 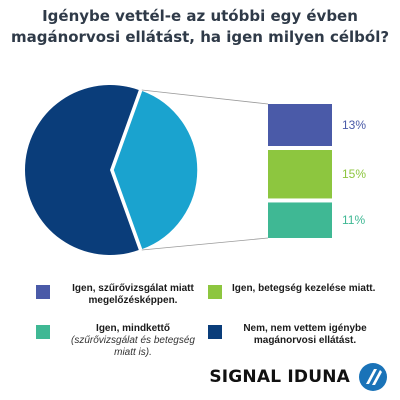 What do you see at coordinates (304, 288) in the screenshot?
I see `legend-label-treatment: Igen, betegség kezelése miatt.` at bounding box center [304, 288].